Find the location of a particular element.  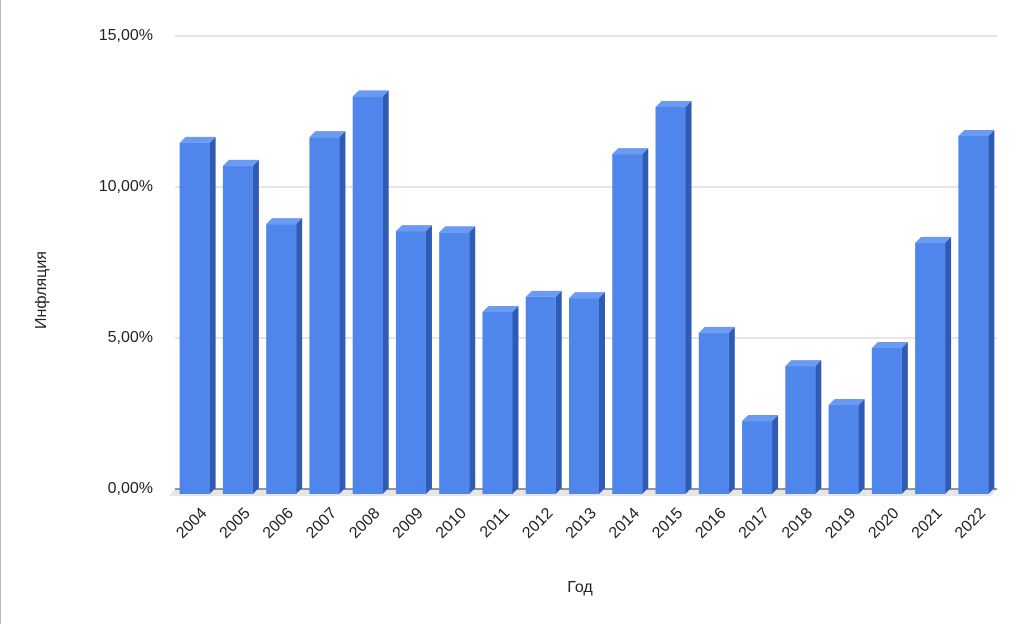

y-axis-title: Инфляция is located at coordinates (41, 290).